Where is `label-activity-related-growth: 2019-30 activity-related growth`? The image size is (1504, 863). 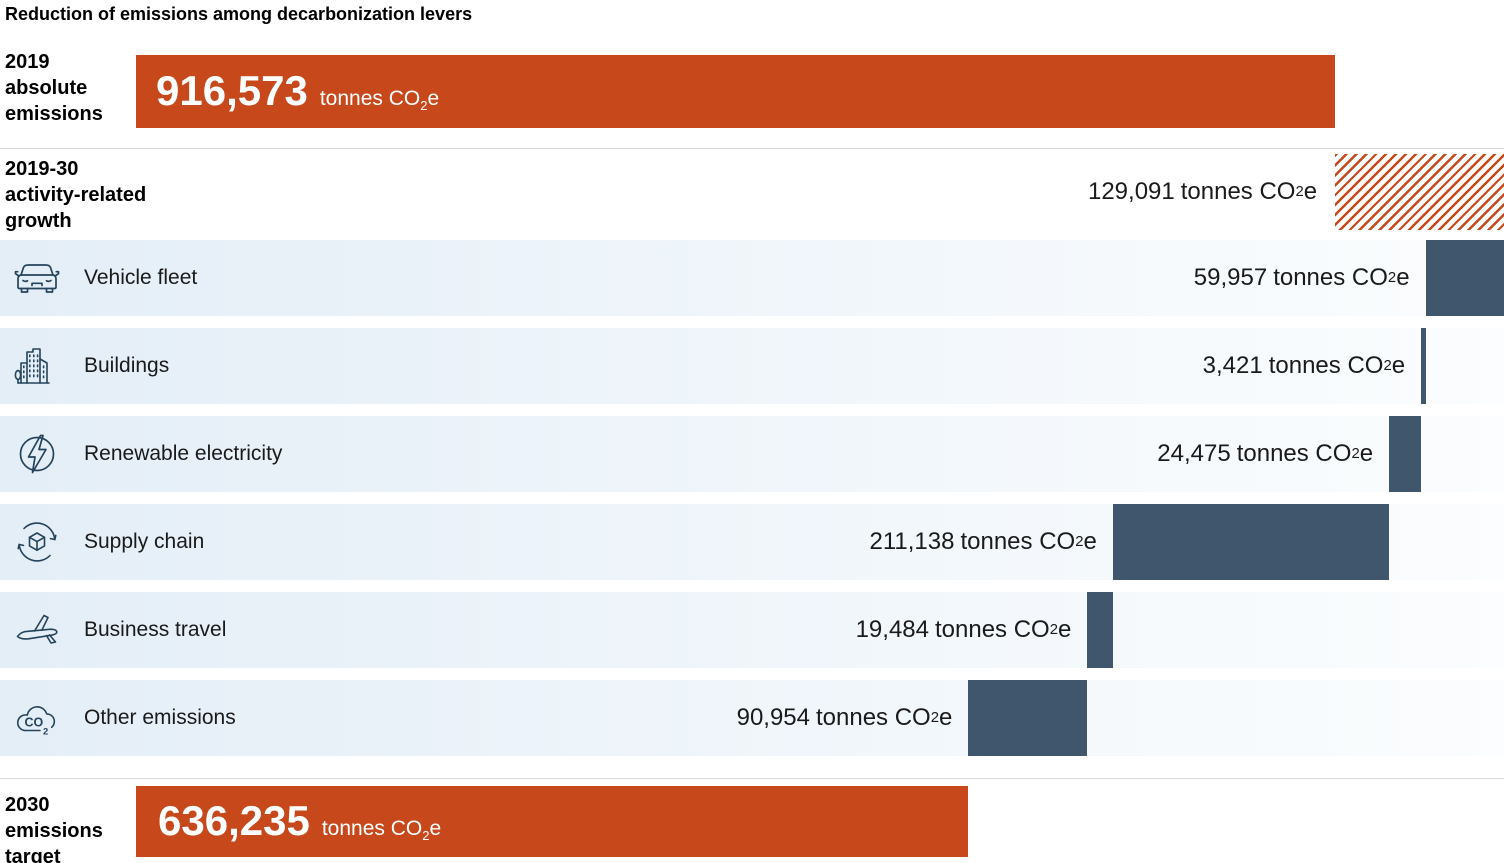
label-activity-related-growth: 2019-30 activity-related growth is located at coordinates (75, 195).